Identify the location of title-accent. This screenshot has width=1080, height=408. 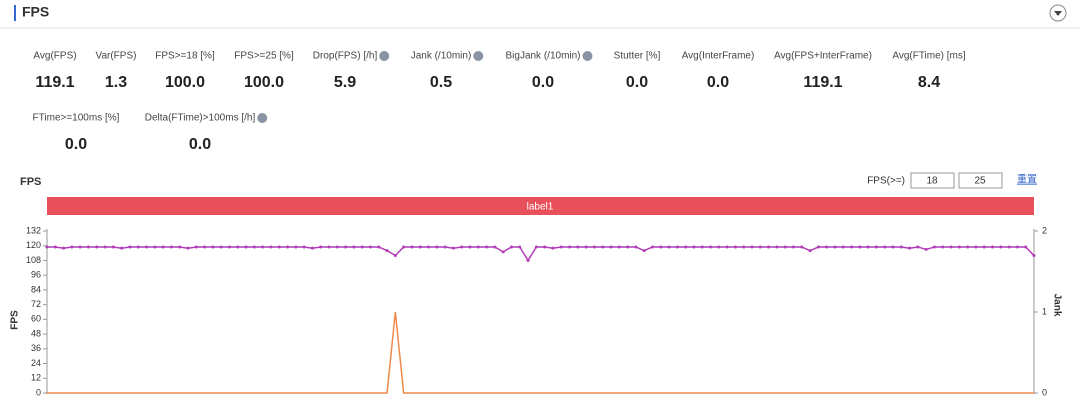
(15, 13).